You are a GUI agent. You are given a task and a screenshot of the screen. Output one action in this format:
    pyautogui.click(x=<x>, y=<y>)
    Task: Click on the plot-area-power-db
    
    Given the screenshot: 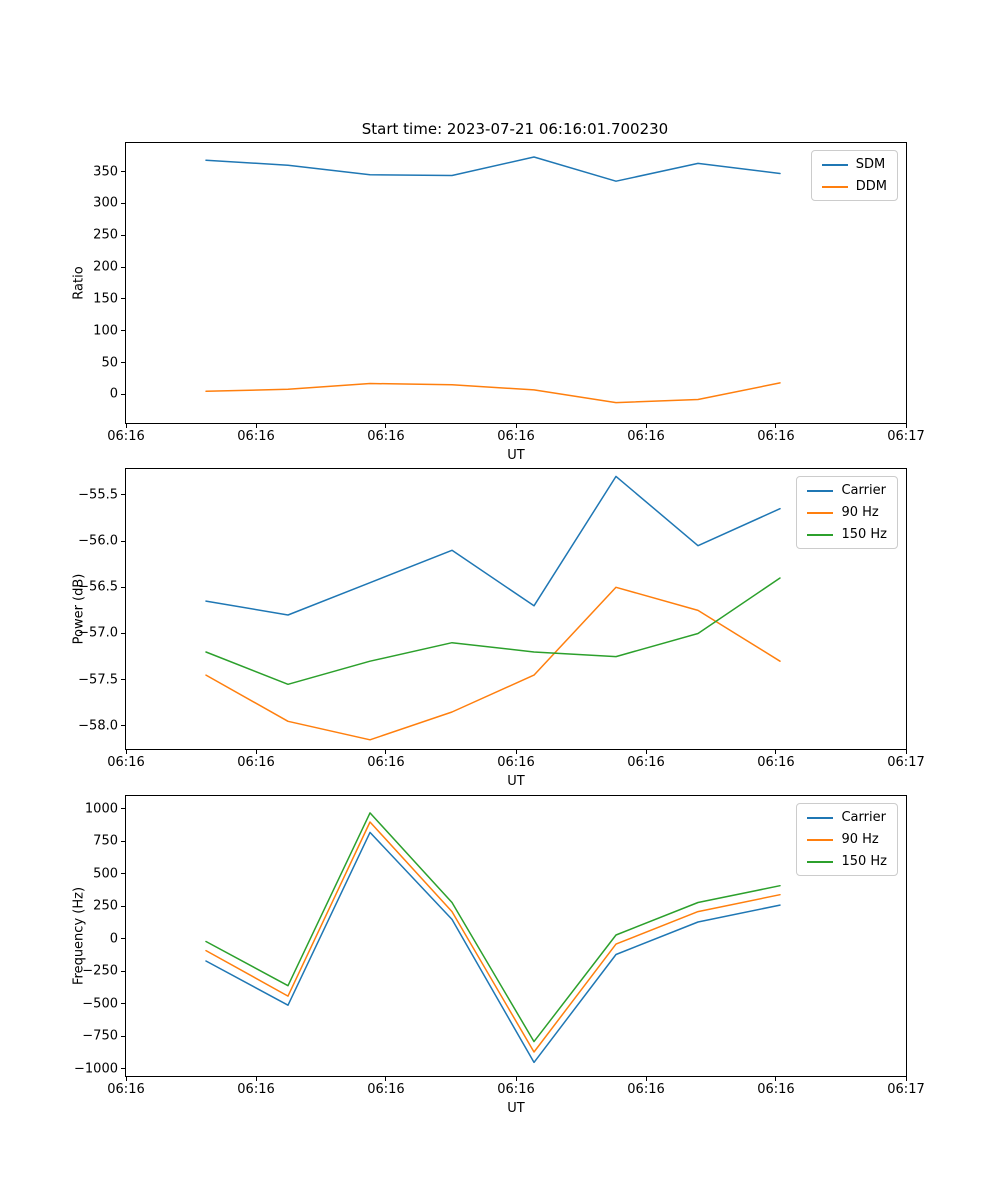 What is the action you would take?
    pyautogui.click(x=493, y=608)
    